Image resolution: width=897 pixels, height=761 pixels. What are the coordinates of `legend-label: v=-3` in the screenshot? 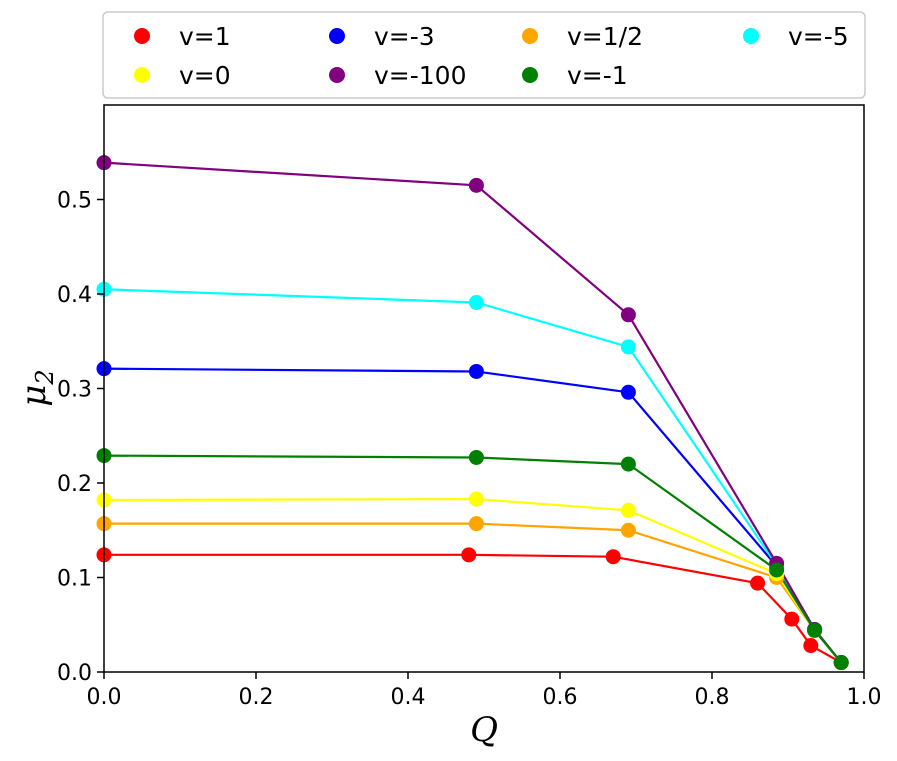 It's located at (404, 36).